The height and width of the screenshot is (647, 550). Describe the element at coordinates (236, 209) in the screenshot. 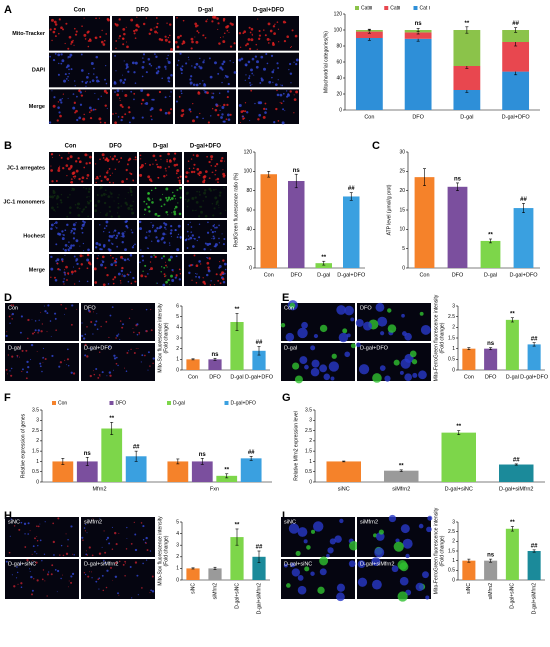

I see `y-axis-label: Red/Green fluorescence ratio (%)` at that location.